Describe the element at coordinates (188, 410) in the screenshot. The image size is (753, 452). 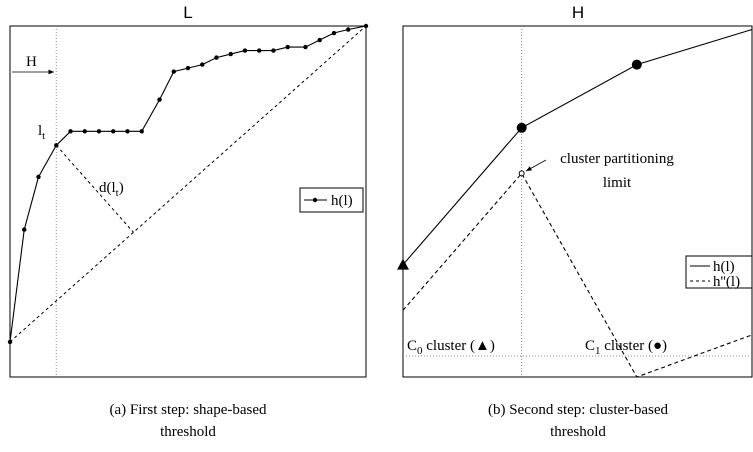
I see `caption: (a) First step: shape-based` at that location.